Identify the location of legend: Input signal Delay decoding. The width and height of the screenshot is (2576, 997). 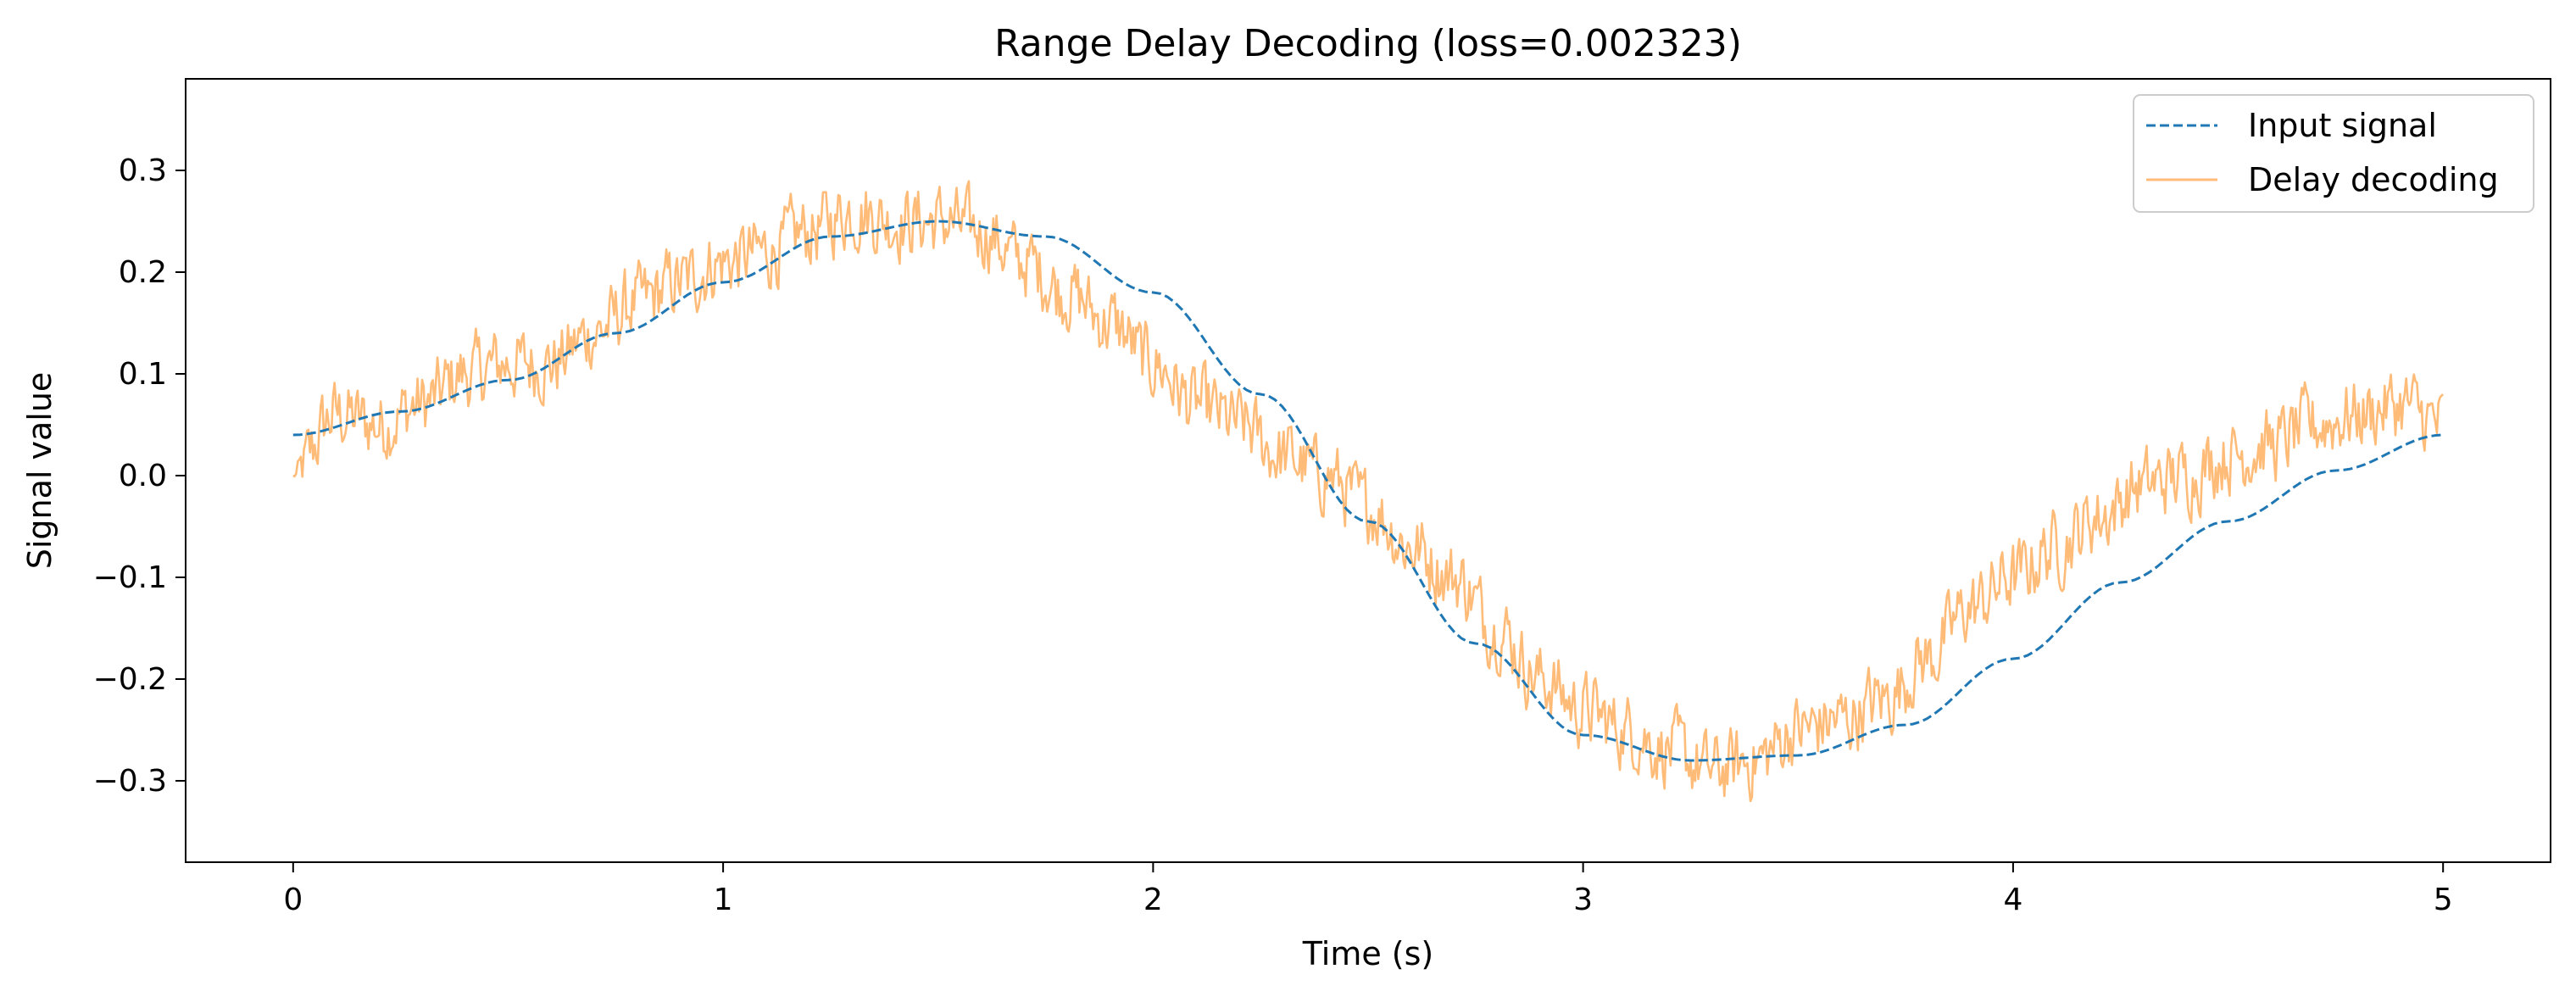
(2333, 153).